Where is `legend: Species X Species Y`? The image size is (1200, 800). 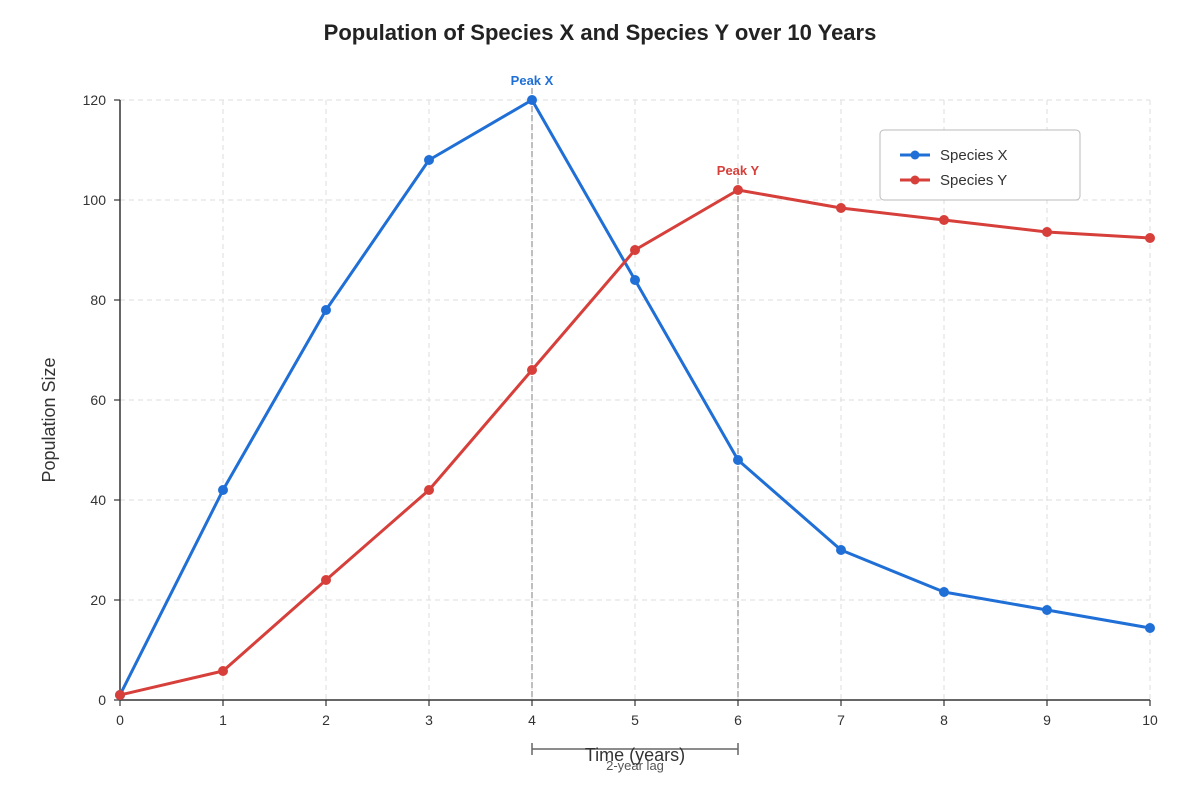
legend: Species X Species Y is located at coordinates (980, 165).